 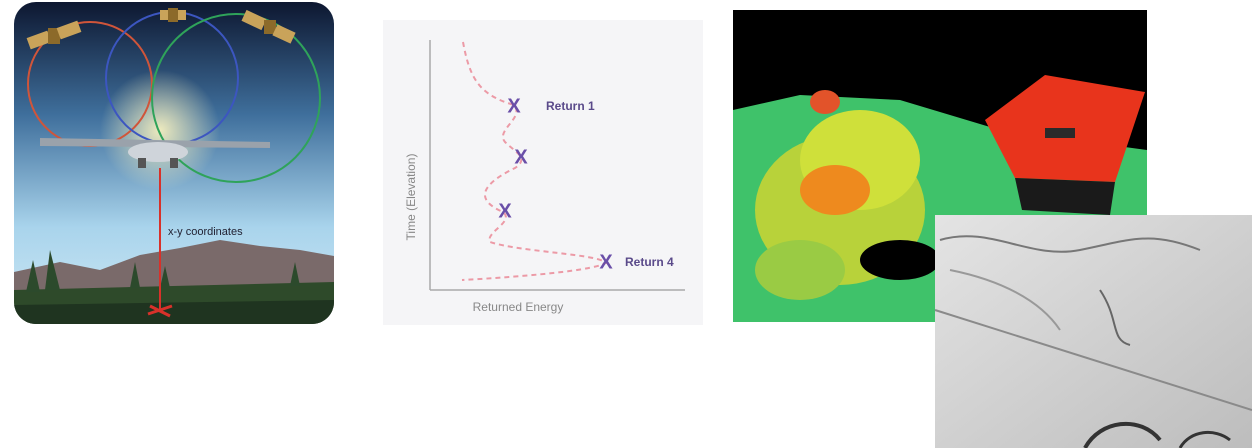 What do you see at coordinates (411, 197) in the screenshot?
I see `y-axis-label: Time (Elevation)` at bounding box center [411, 197].